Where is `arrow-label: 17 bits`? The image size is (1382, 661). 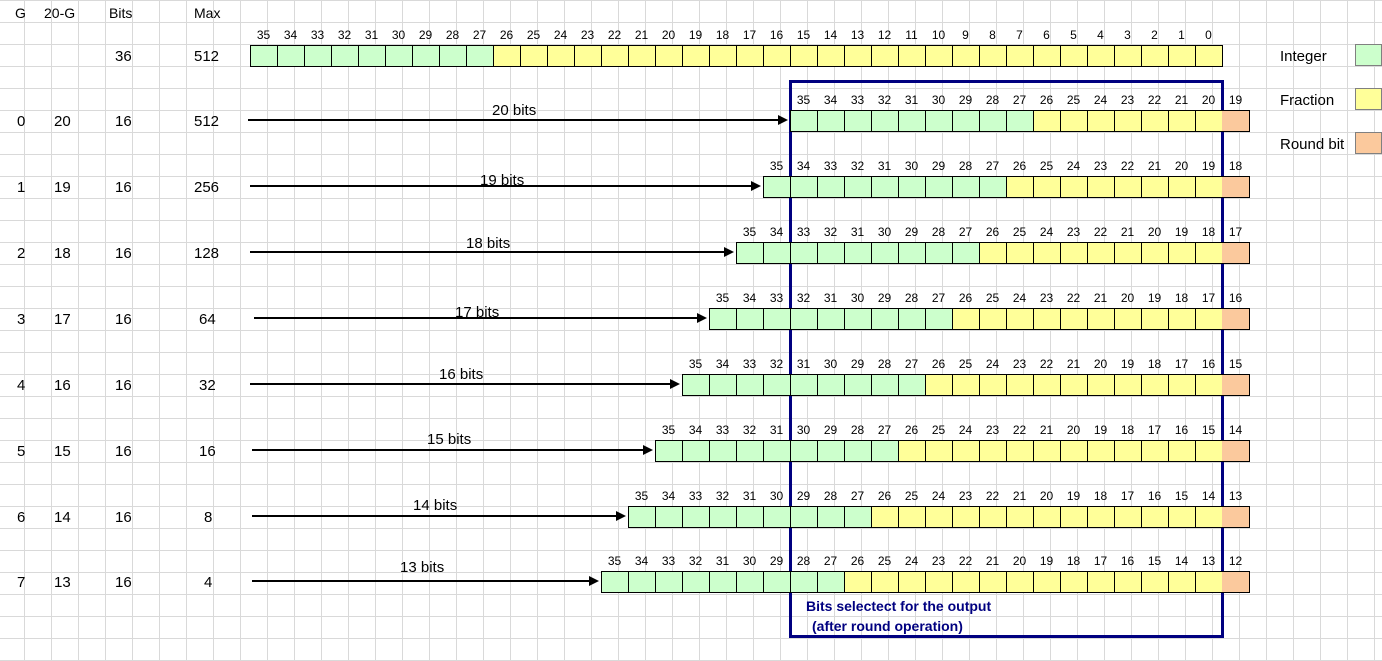 arrow-label: 17 bits is located at coordinates (477, 312).